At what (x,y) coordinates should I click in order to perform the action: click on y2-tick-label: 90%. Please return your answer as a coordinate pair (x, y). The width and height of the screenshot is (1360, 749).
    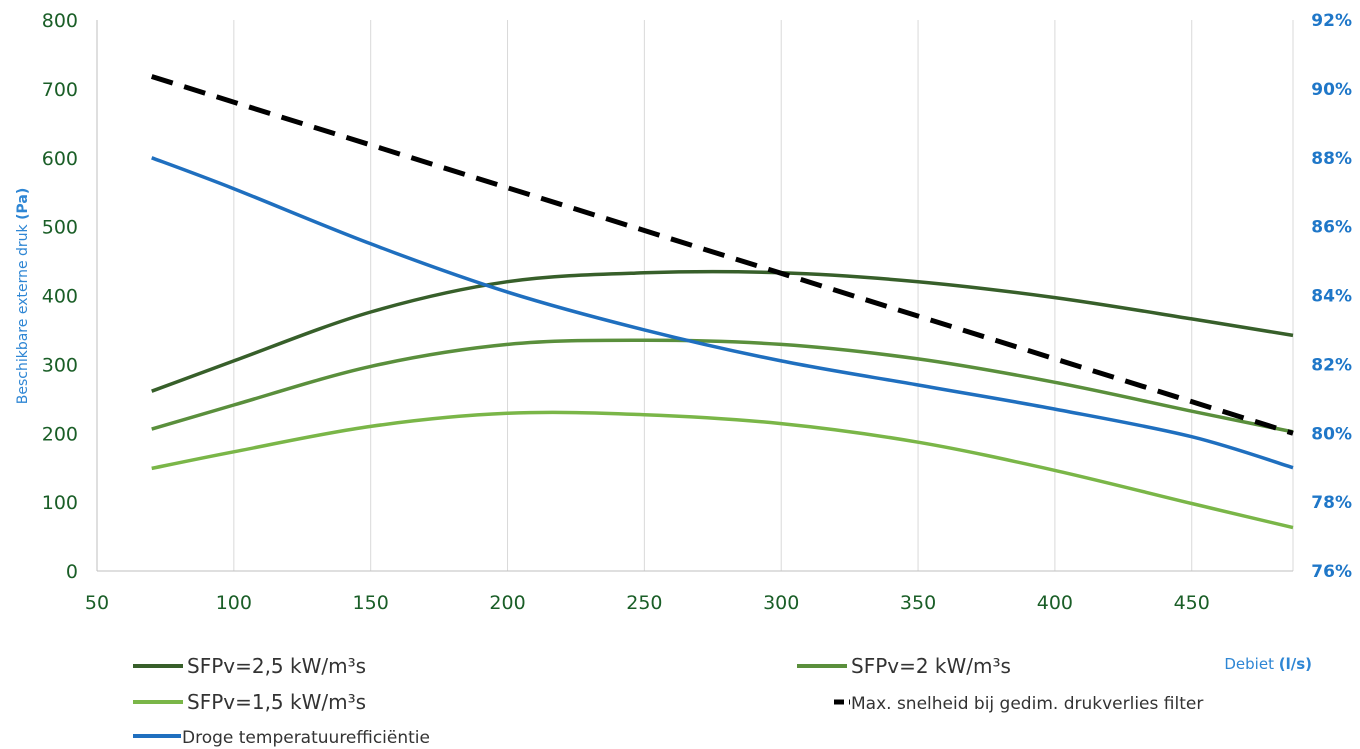
    Looking at the image, I should click on (1331, 90).